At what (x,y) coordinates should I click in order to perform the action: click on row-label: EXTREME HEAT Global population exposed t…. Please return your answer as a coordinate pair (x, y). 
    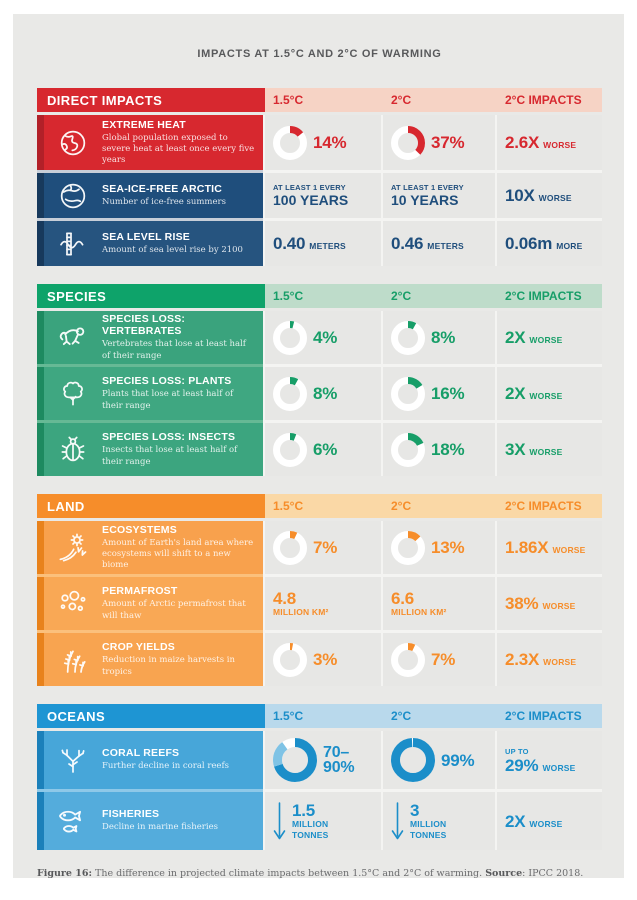
    Looking at the image, I should click on (153, 142).